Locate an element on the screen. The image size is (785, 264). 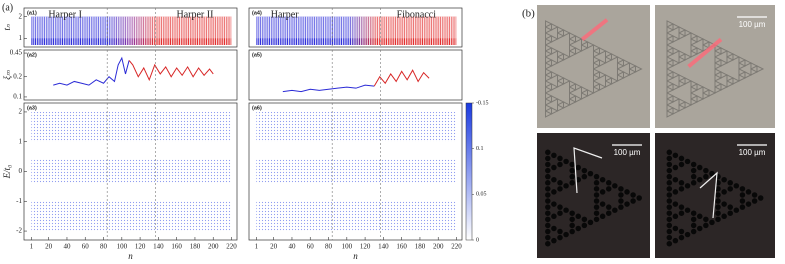
laser is located at coordinates (705, 53).